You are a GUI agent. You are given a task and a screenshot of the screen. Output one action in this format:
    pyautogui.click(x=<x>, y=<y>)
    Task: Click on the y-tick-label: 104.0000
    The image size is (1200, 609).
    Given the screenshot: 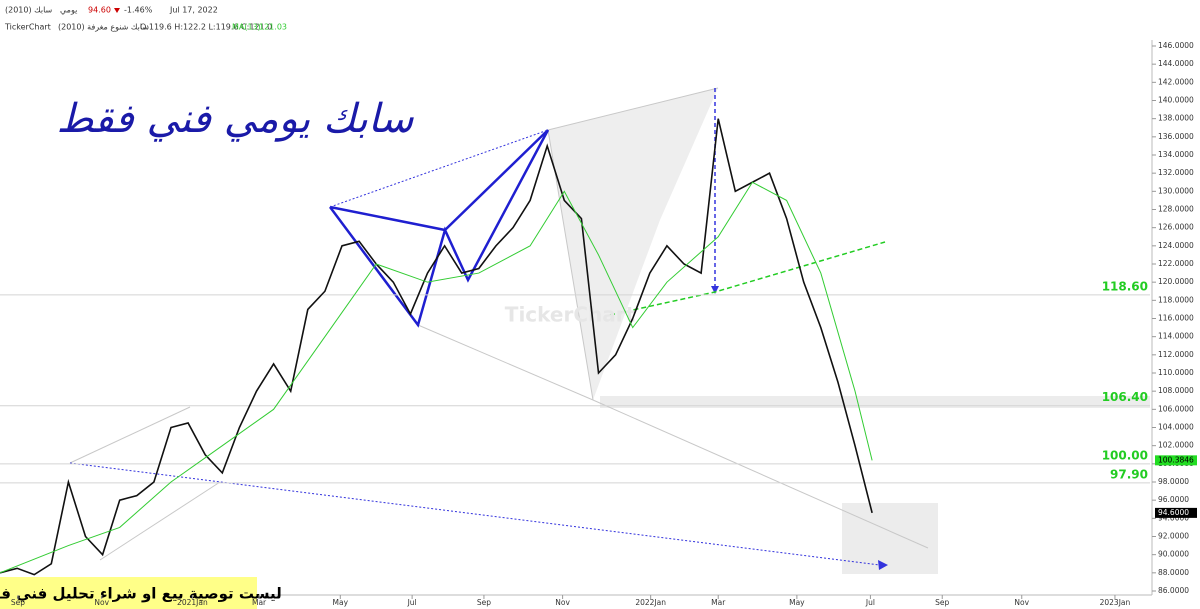 What is the action you would take?
    pyautogui.click(x=1176, y=427)
    